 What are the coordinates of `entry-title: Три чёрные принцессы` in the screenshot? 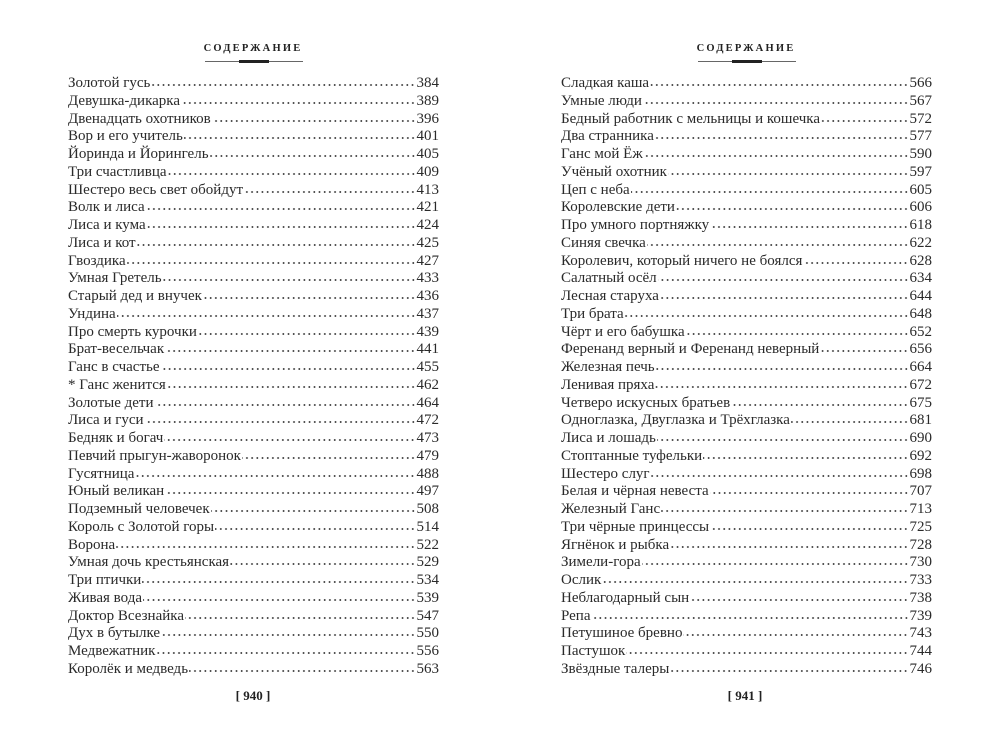 It's located at (635, 526).